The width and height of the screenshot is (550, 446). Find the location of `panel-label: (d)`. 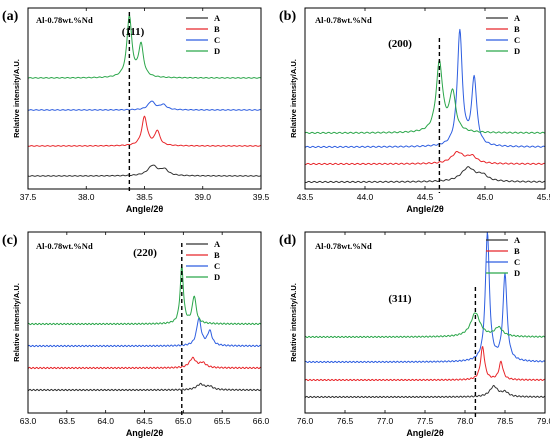

panel-label: (d) is located at coordinates (287, 240).